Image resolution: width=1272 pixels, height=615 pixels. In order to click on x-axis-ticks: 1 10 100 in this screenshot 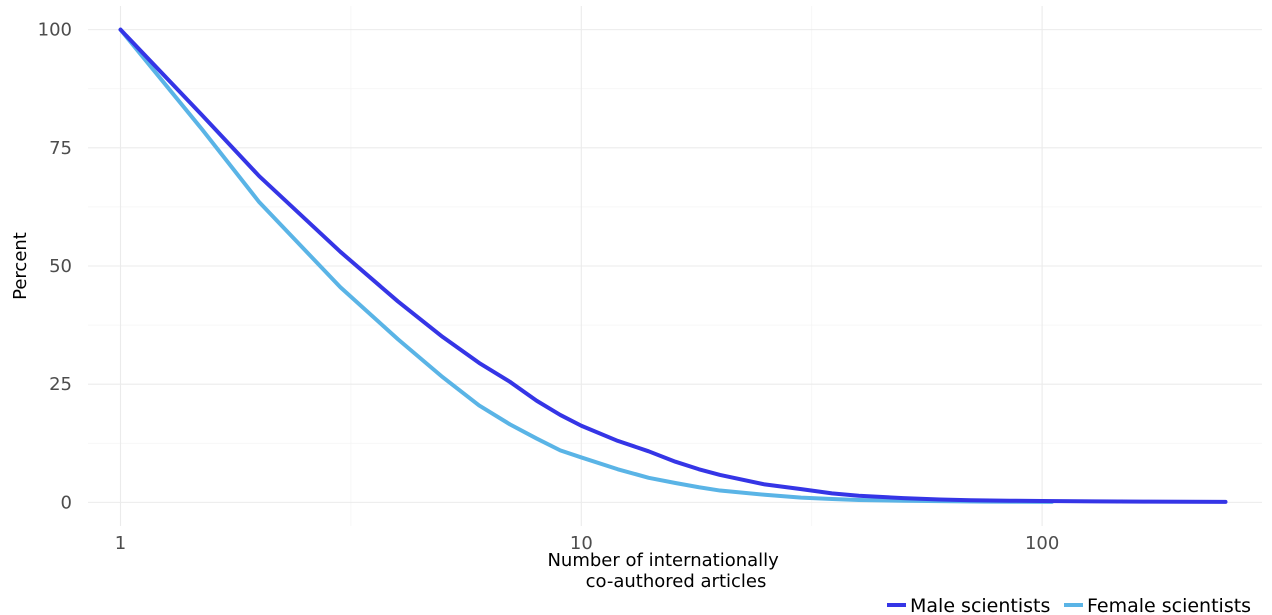, I will do `click(587, 543)`.